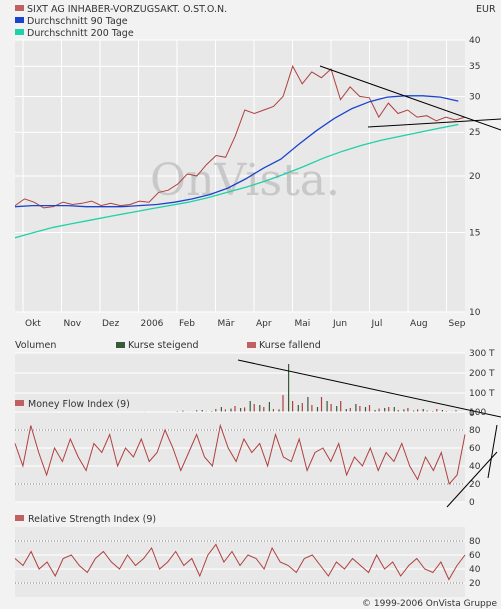  I want to click on copyright: © 1999-2006 OnVista Gruppe, so click(429, 604).